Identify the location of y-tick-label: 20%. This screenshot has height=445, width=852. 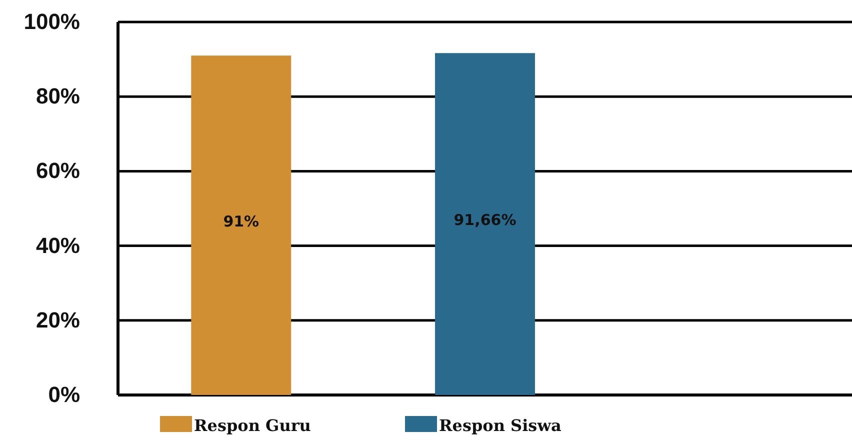
(58, 319).